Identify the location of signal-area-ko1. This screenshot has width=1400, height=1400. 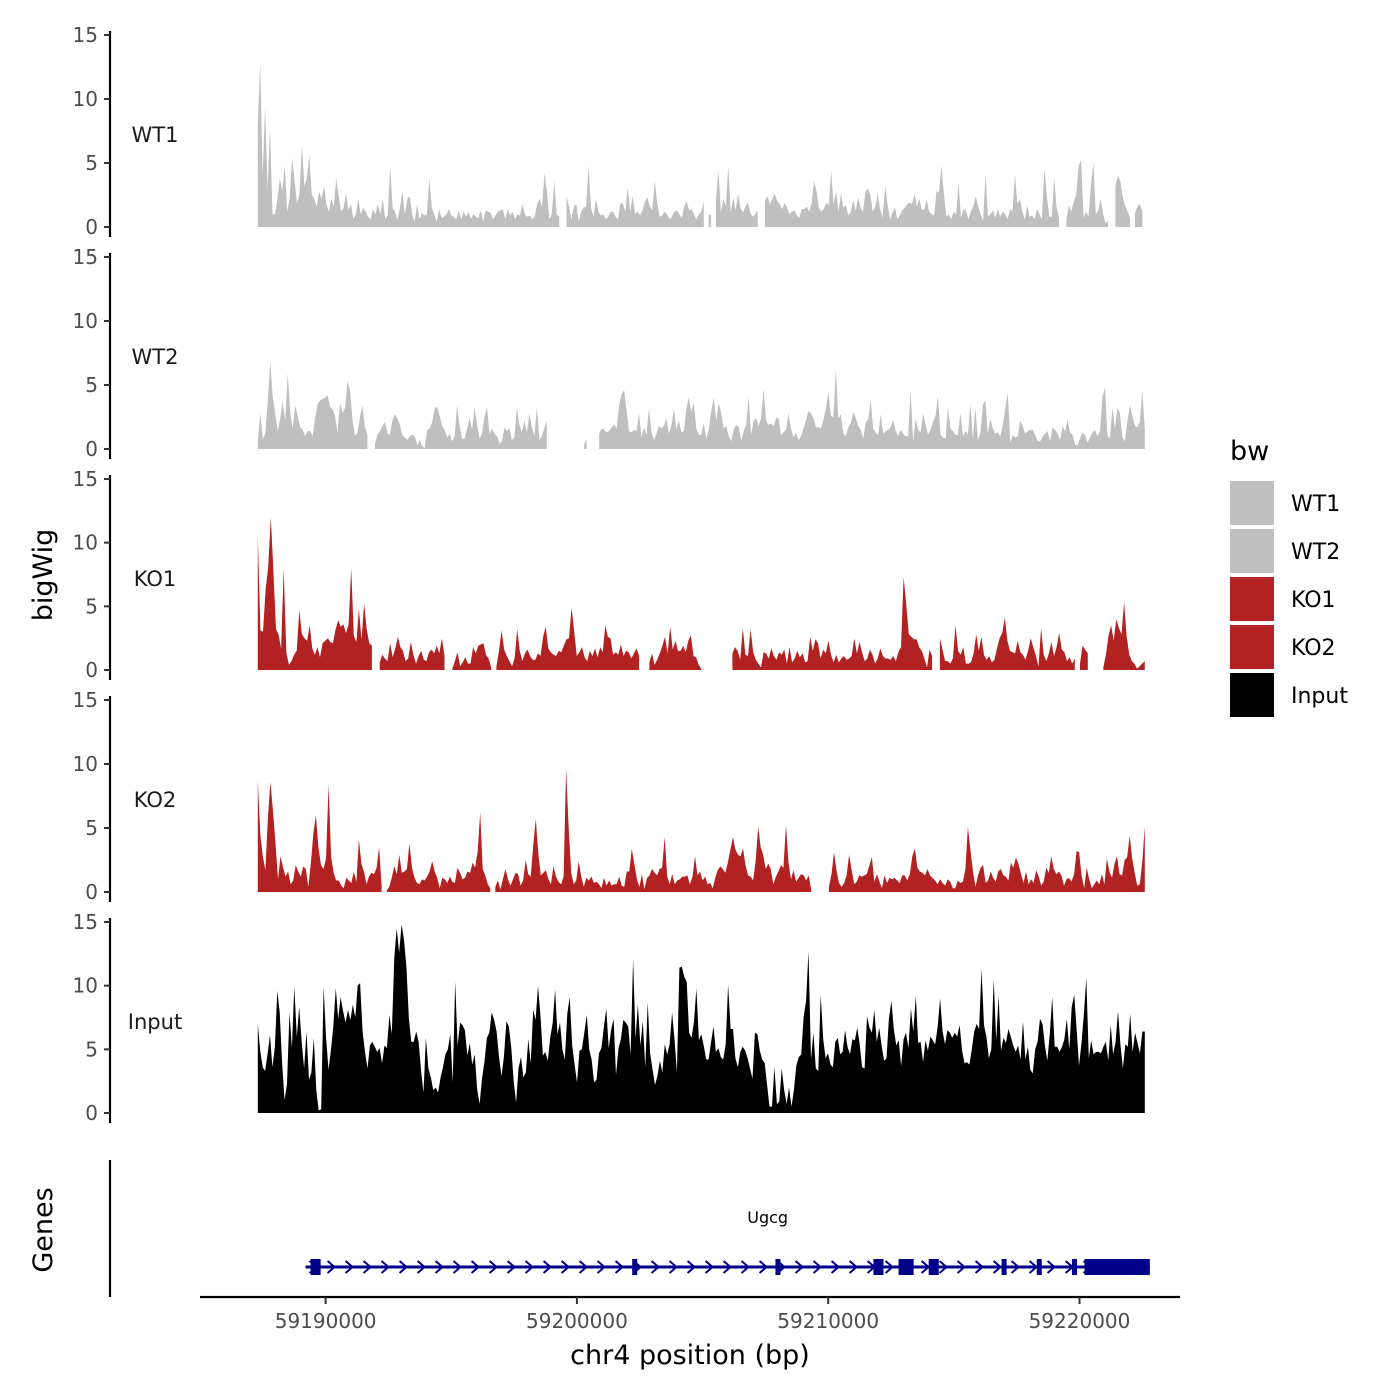
(701, 593).